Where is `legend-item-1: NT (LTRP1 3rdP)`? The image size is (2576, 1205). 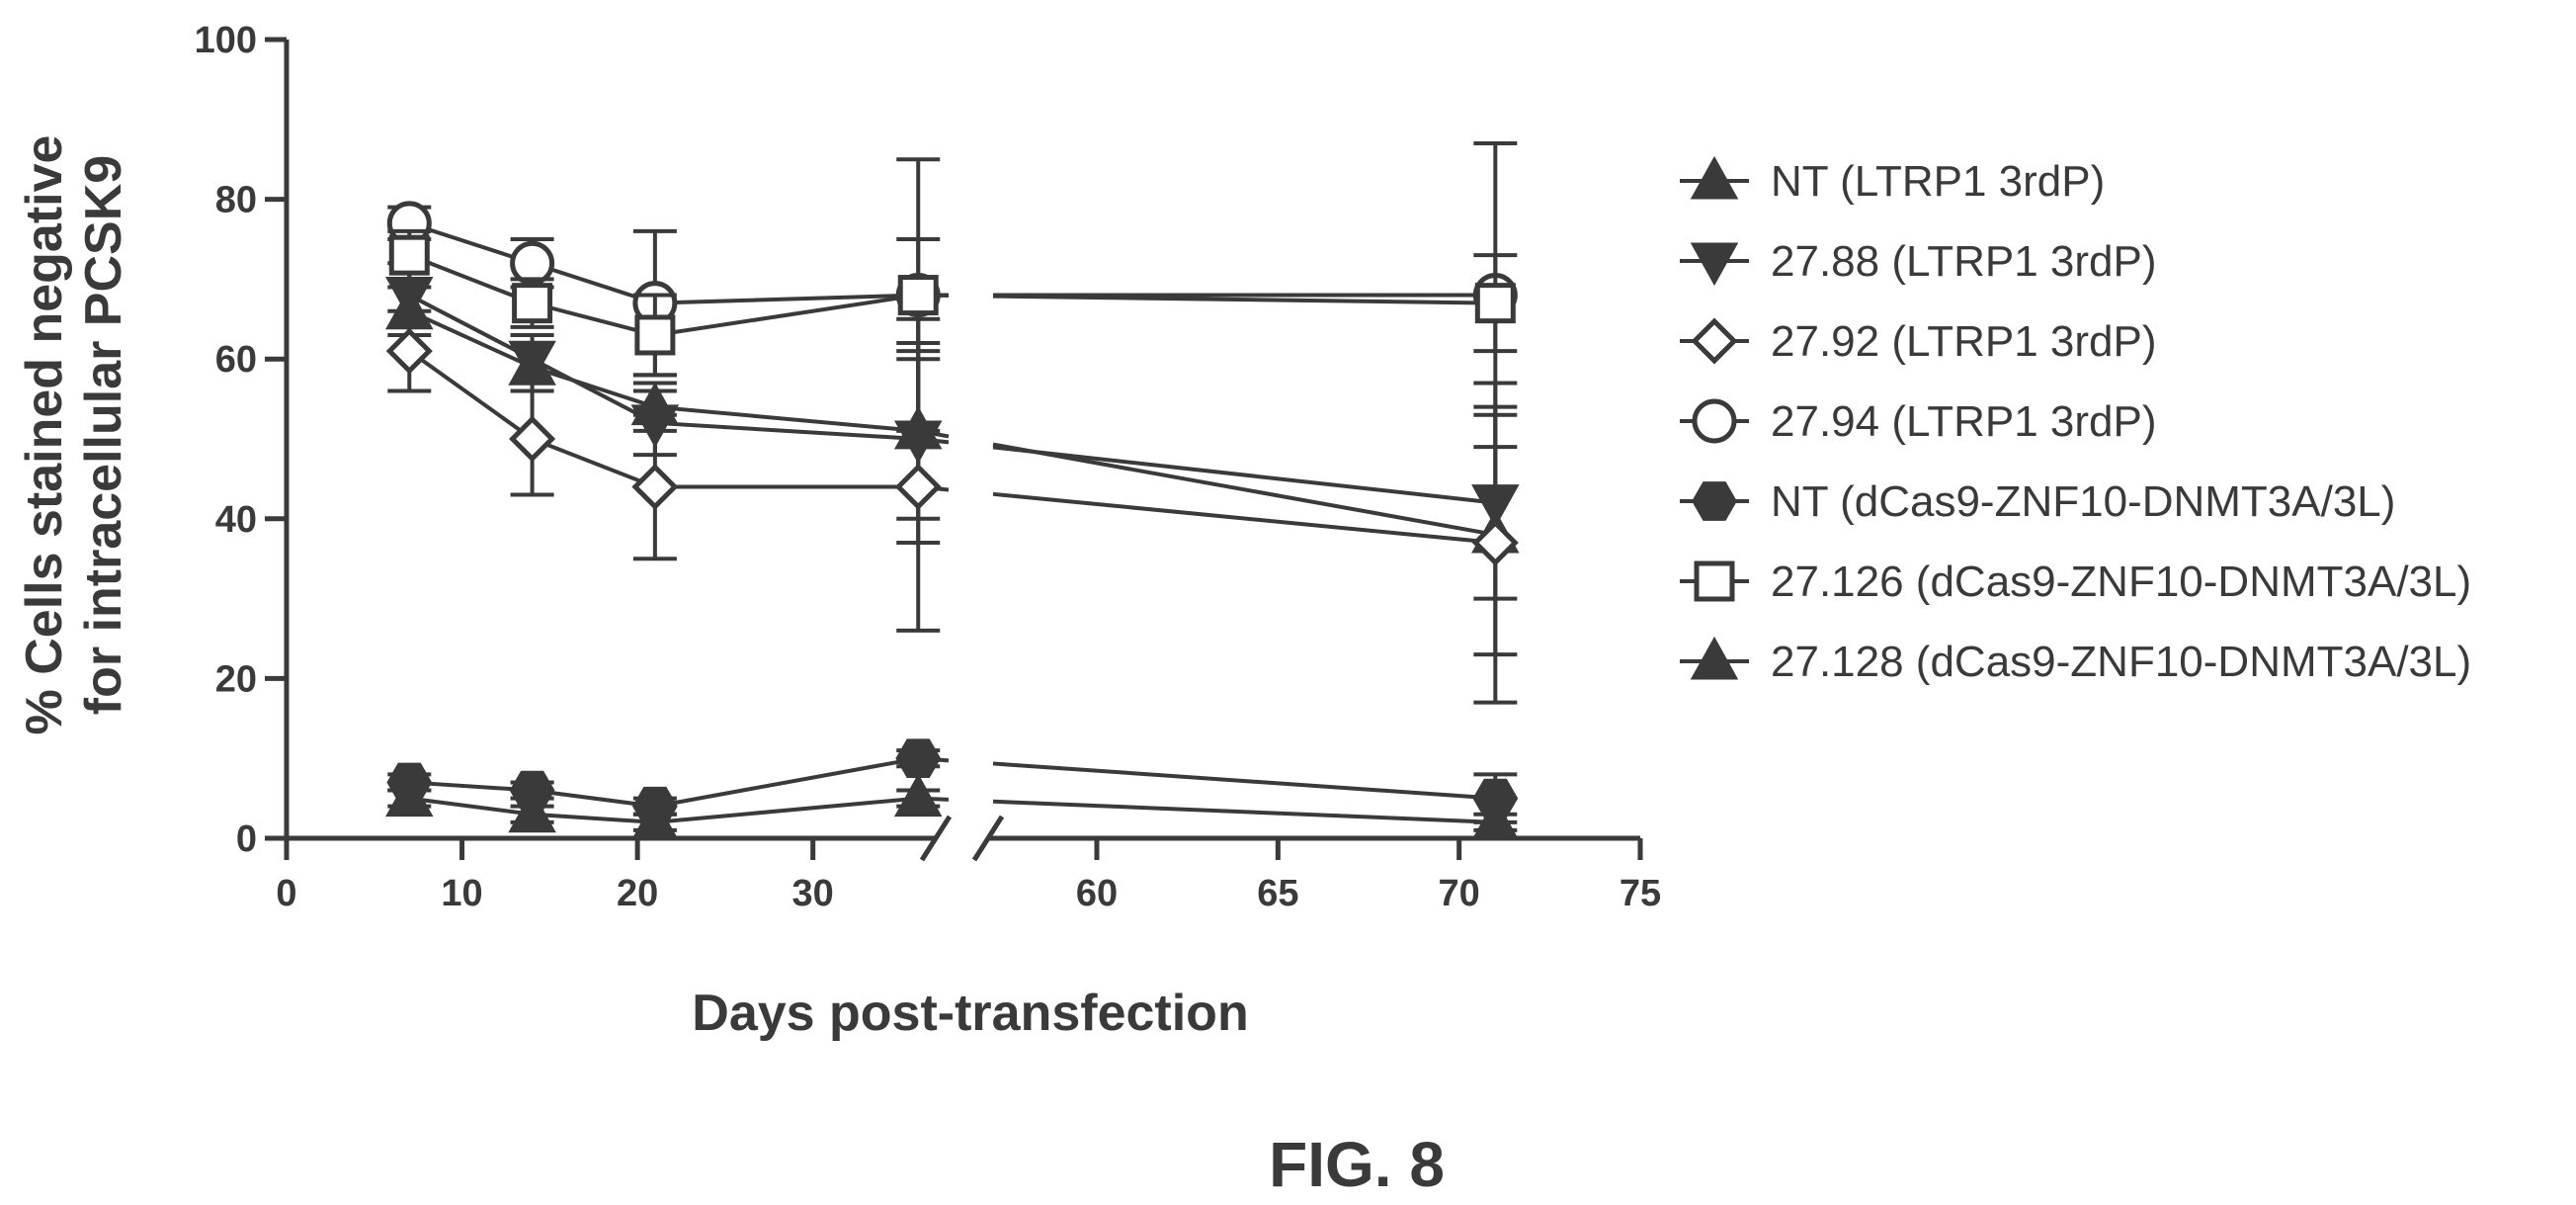 legend-item-1: NT (LTRP1 3rdP) is located at coordinates (1892, 180).